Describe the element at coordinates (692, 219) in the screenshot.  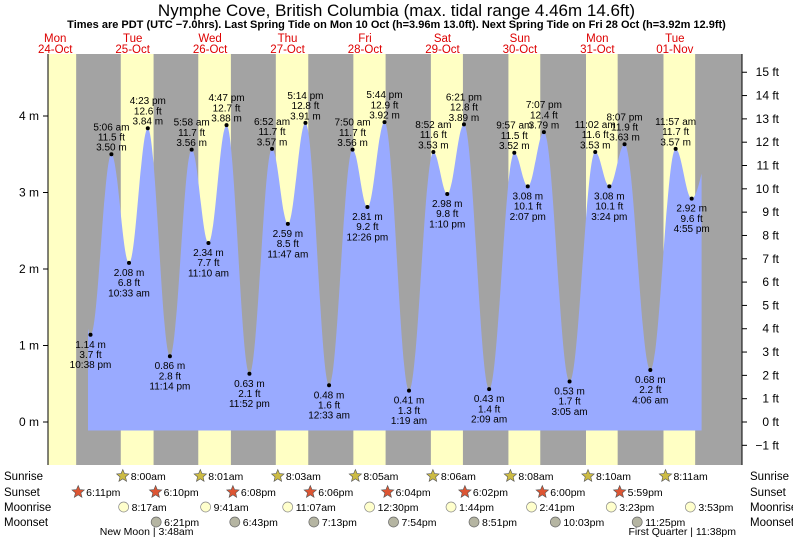
I see `tide-label: 9.6 ft` at that location.